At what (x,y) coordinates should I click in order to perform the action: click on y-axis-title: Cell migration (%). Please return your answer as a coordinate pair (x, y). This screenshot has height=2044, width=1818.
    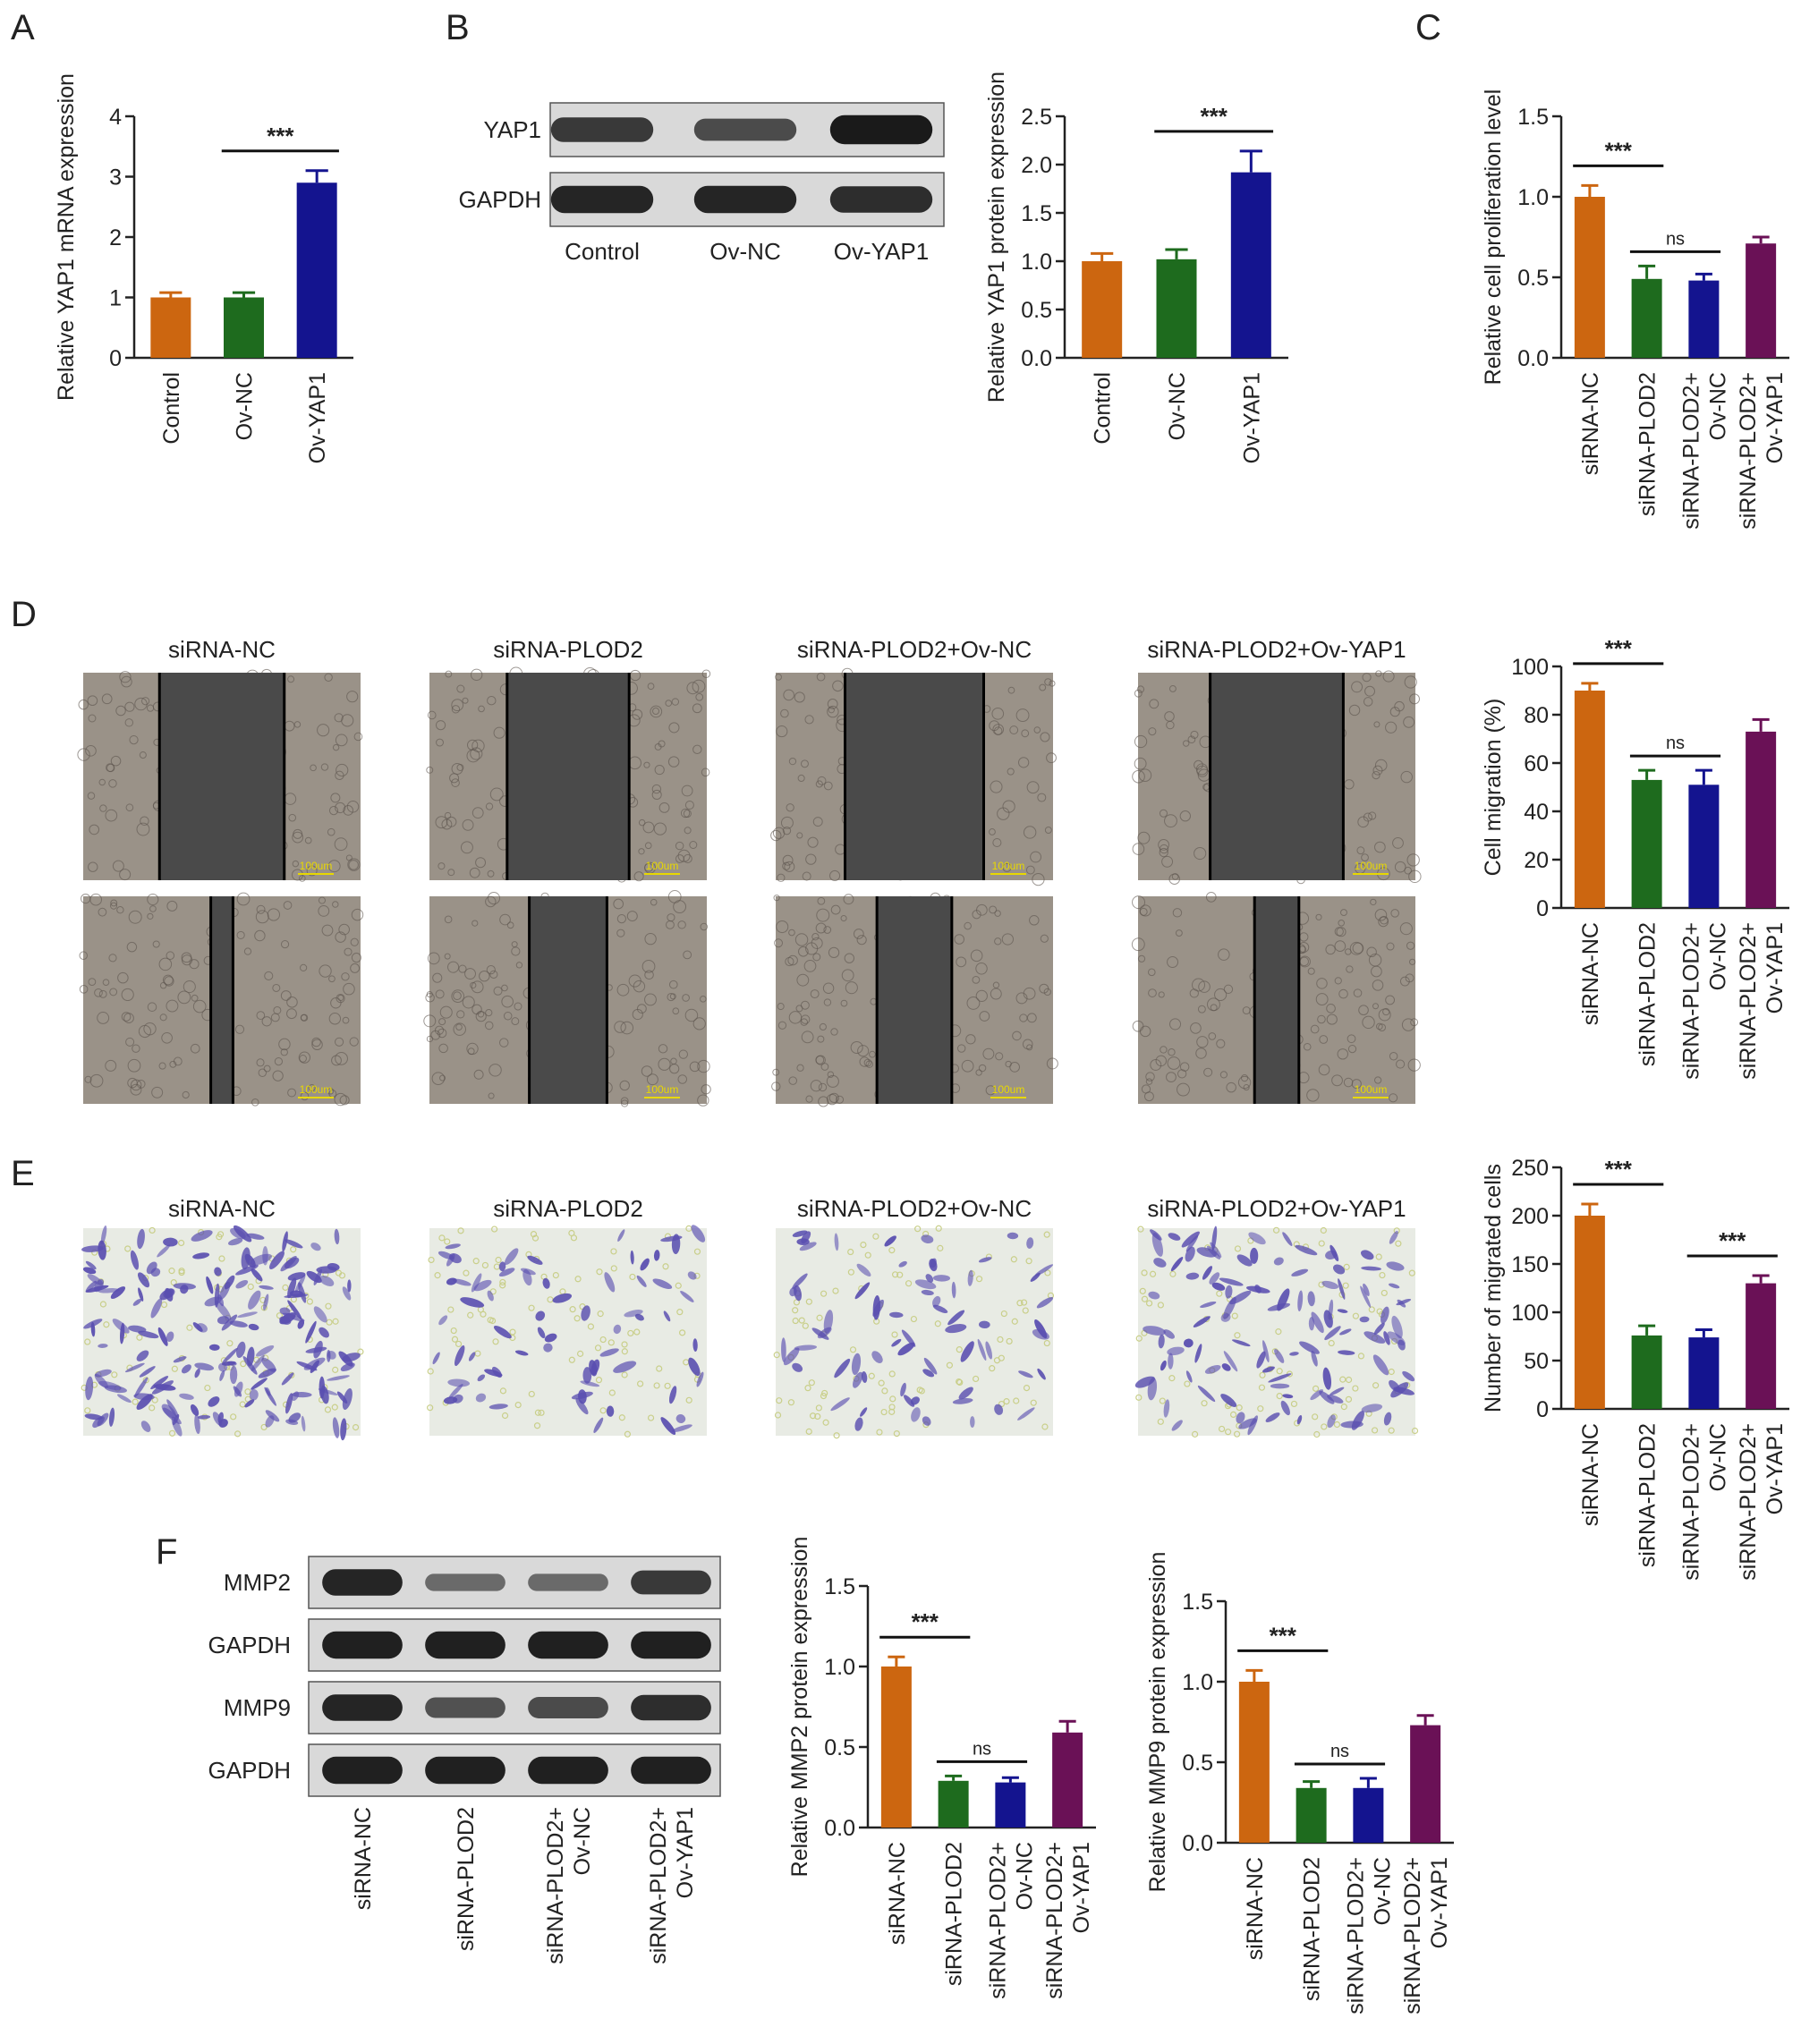
    Looking at the image, I should click on (1493, 788).